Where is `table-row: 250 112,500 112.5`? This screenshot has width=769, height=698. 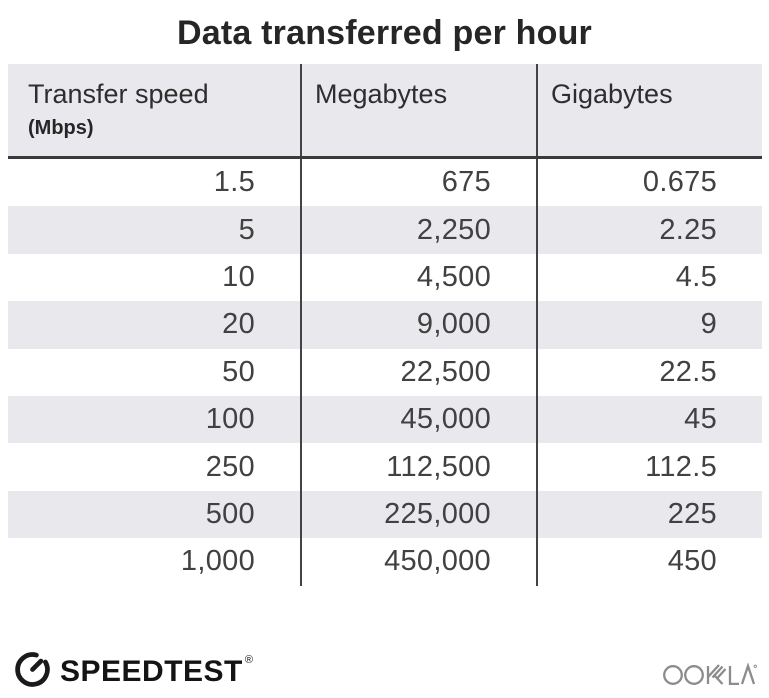 table-row: 250 112,500 112.5 is located at coordinates (385, 467).